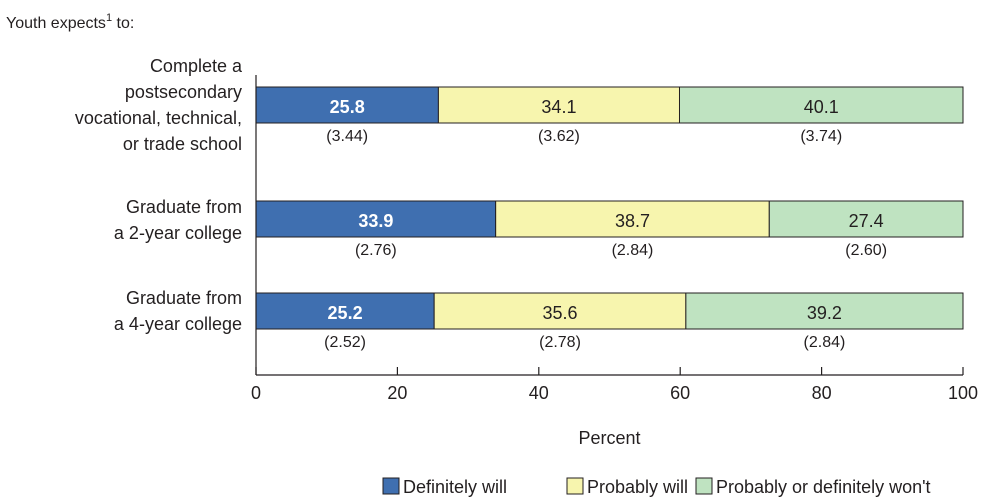 This screenshot has width=982, height=497. Describe the element at coordinates (345, 342) in the screenshot. I see `standard-error-label: (2.52)` at that location.